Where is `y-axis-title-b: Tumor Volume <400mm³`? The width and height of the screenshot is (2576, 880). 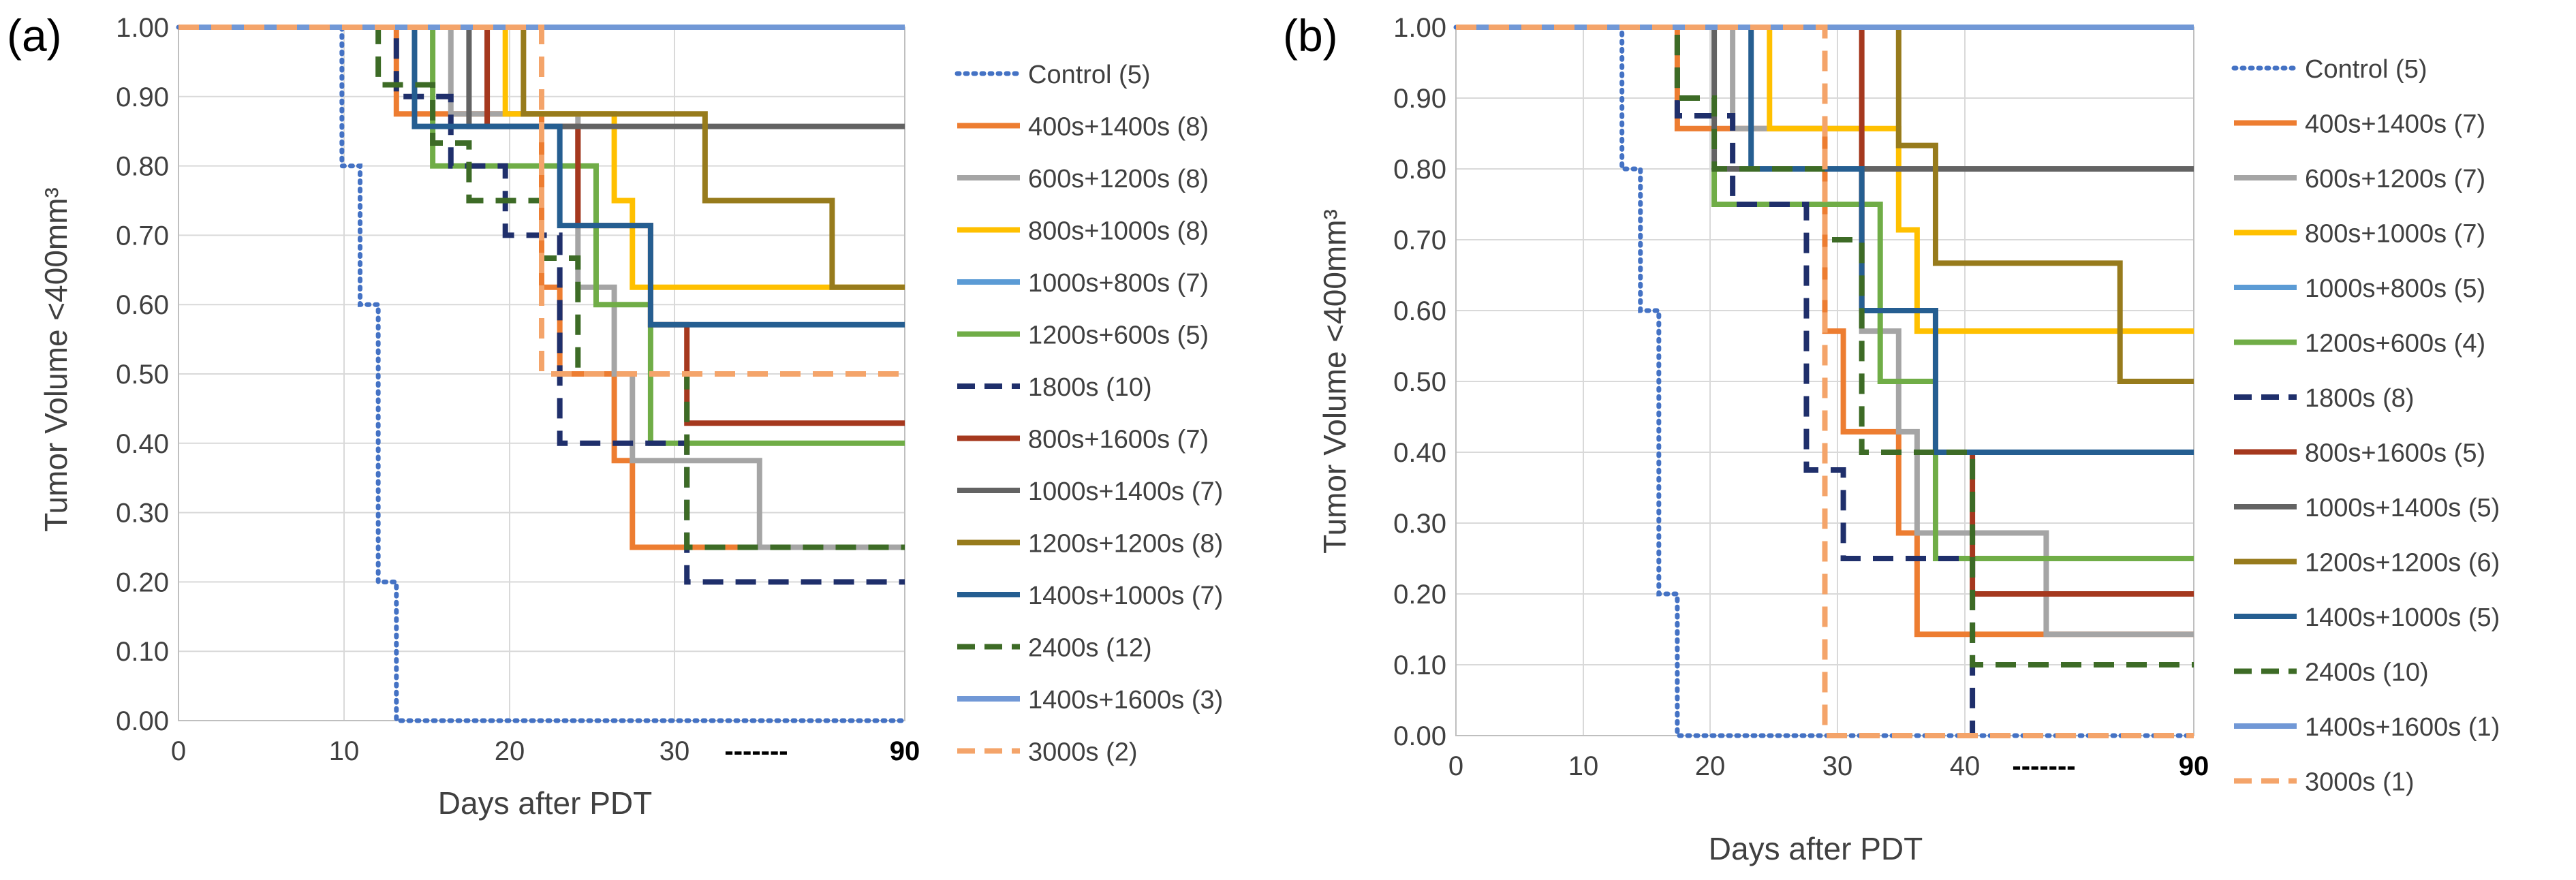 y-axis-title-b: Tumor Volume <400mm³ is located at coordinates (1334, 381).